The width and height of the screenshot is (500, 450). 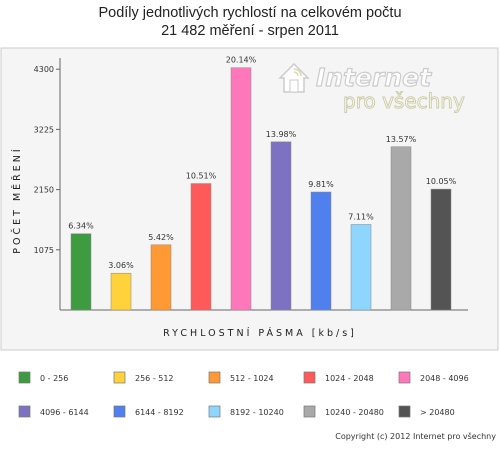 I want to click on bar-value-label: 13.57%, so click(x=401, y=139).